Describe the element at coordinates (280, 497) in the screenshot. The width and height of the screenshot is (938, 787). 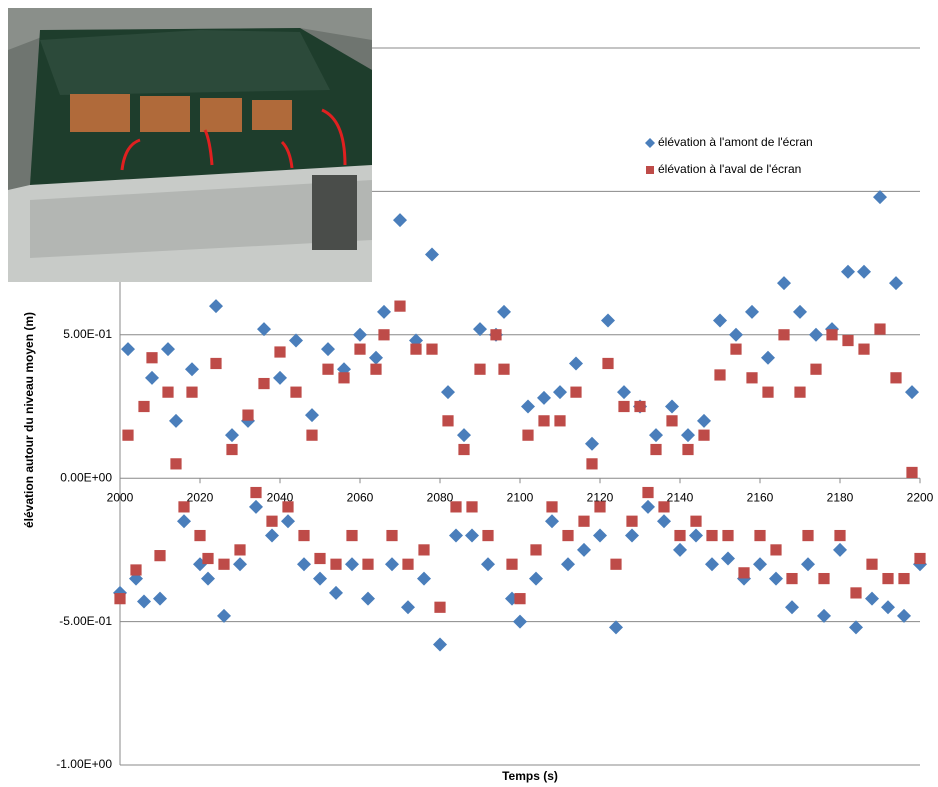
I see `x-tick-label: 2040` at that location.